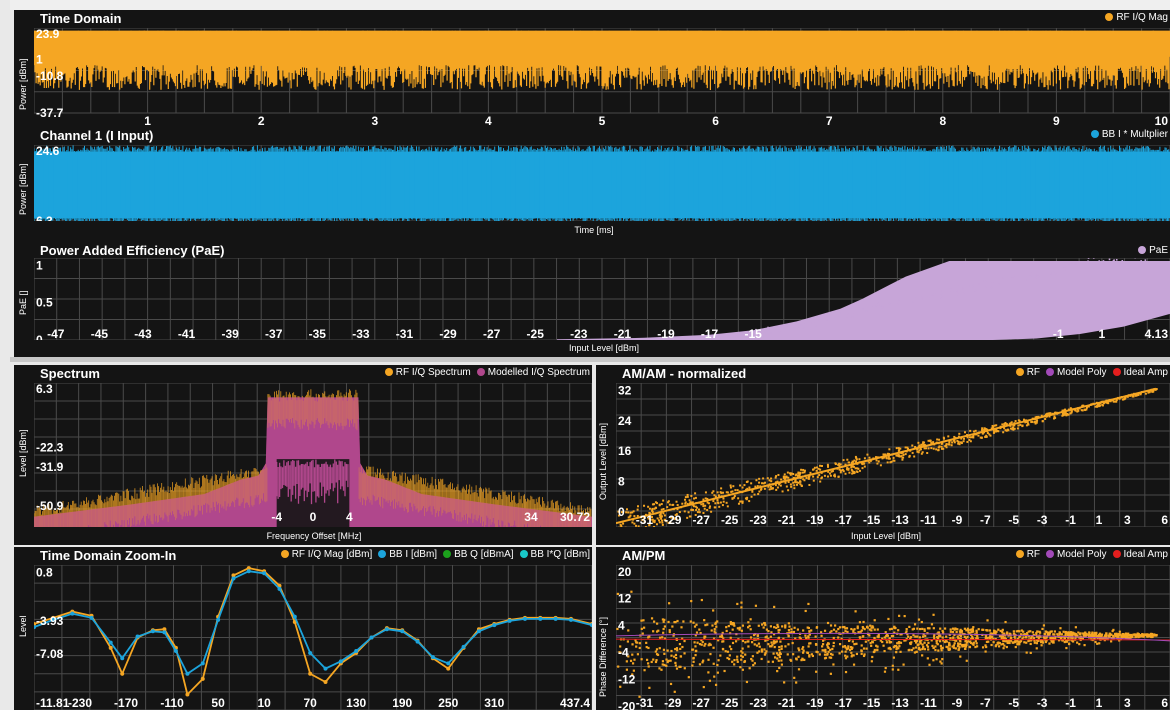  I want to click on panel-divider, so click(590, 359).